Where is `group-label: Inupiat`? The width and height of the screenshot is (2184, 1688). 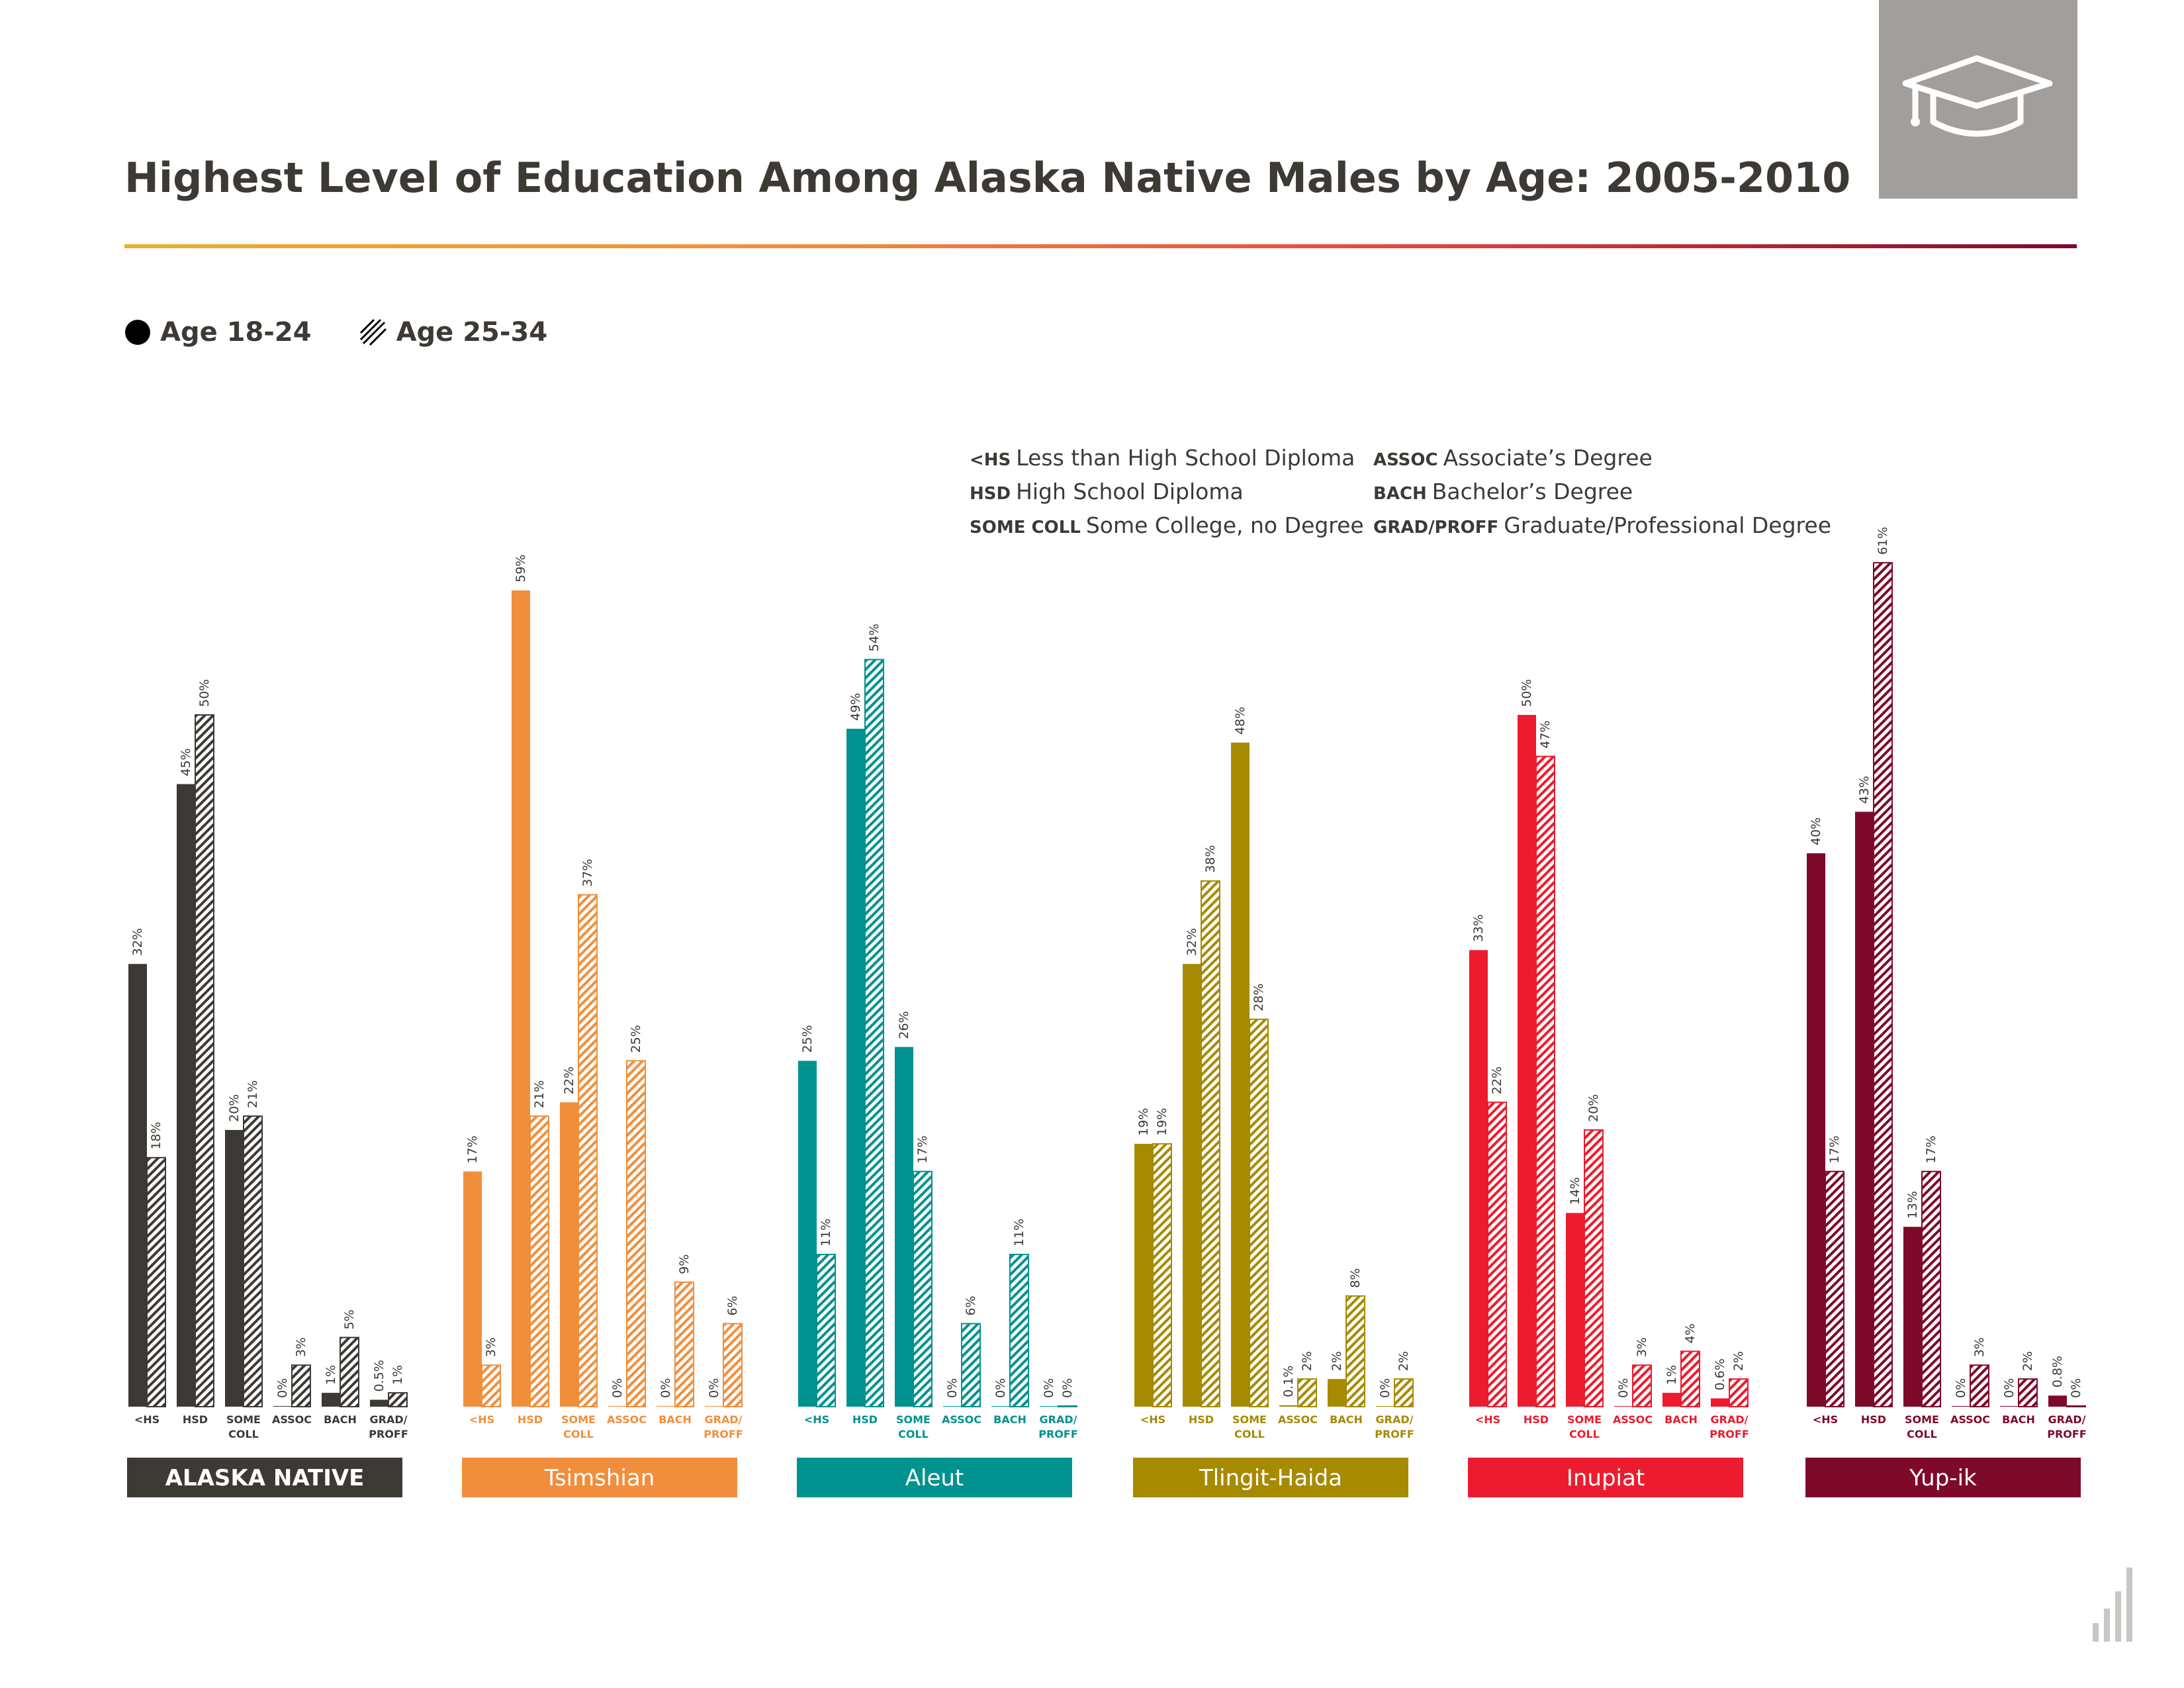
group-label: Inupiat is located at coordinates (1606, 1478).